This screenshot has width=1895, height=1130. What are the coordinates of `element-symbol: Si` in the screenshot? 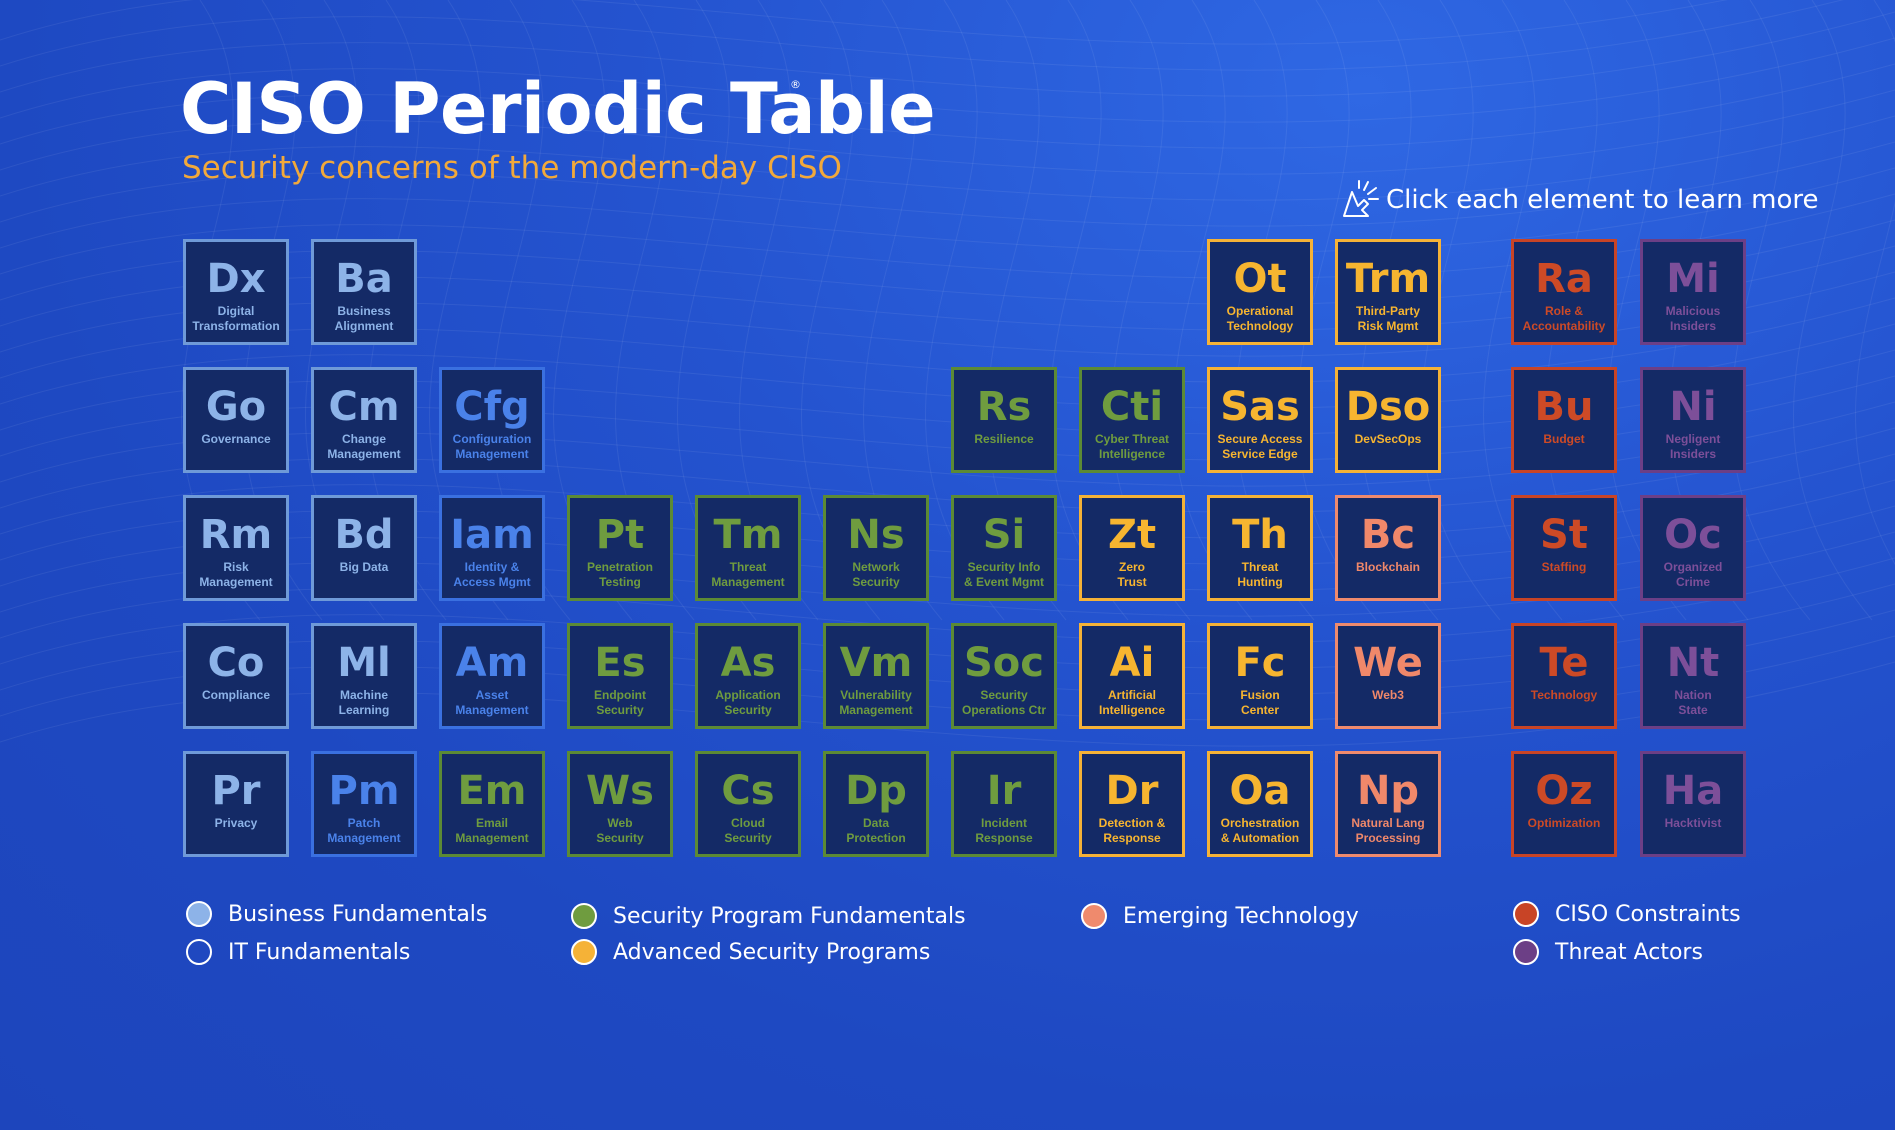 It's located at (1004, 535).